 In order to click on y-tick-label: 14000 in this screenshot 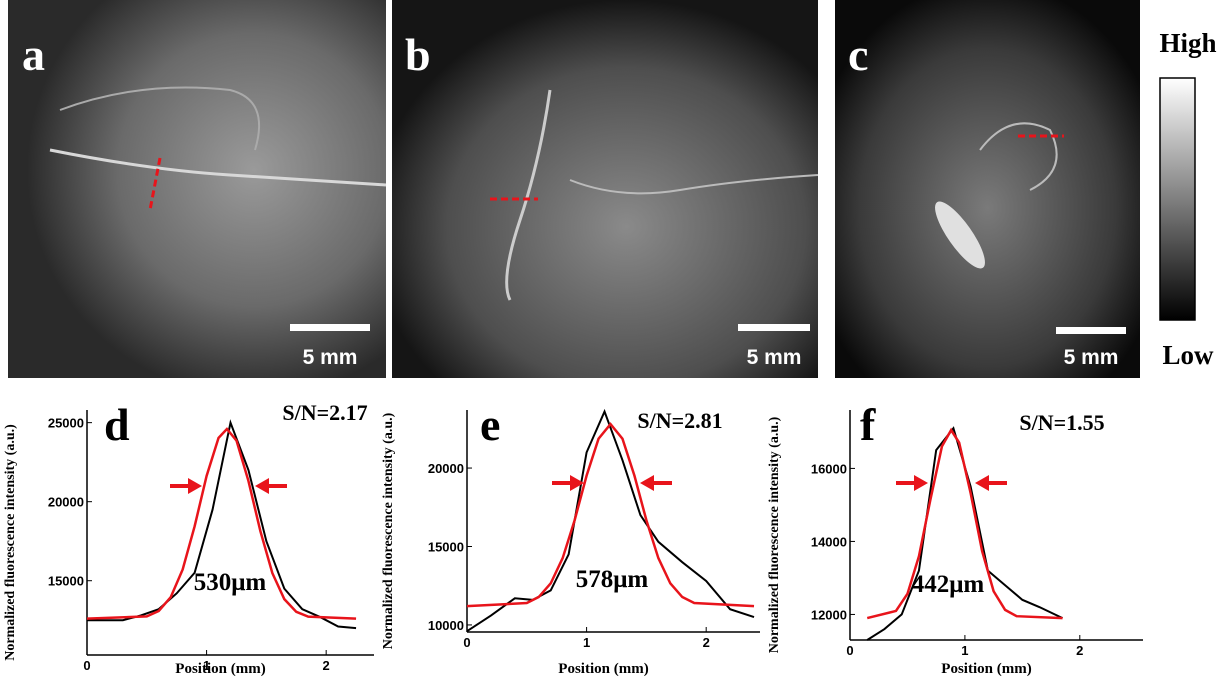, I will do `click(829, 541)`.